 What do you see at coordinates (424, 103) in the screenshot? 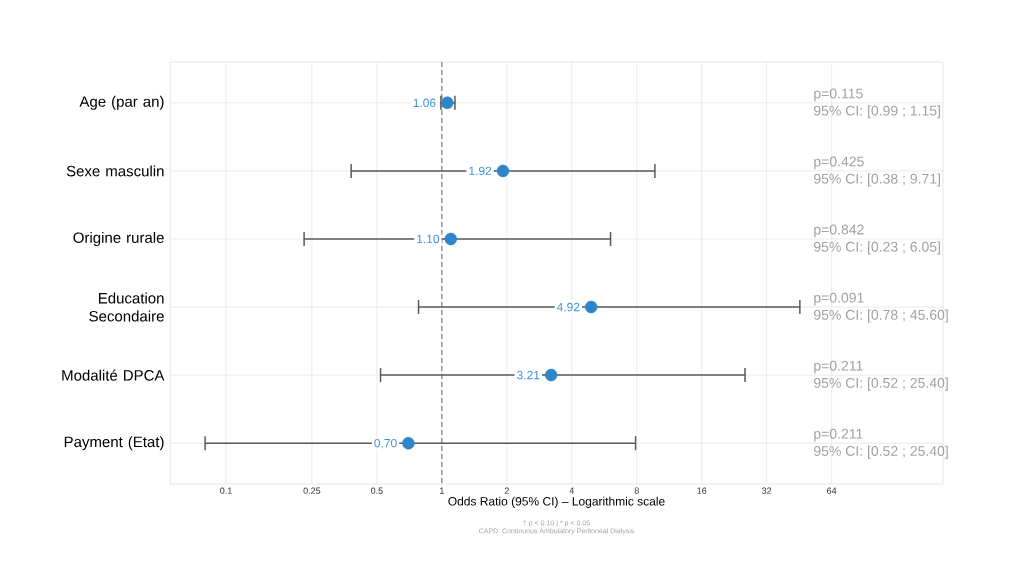
I see `data-label: 1.06` at bounding box center [424, 103].